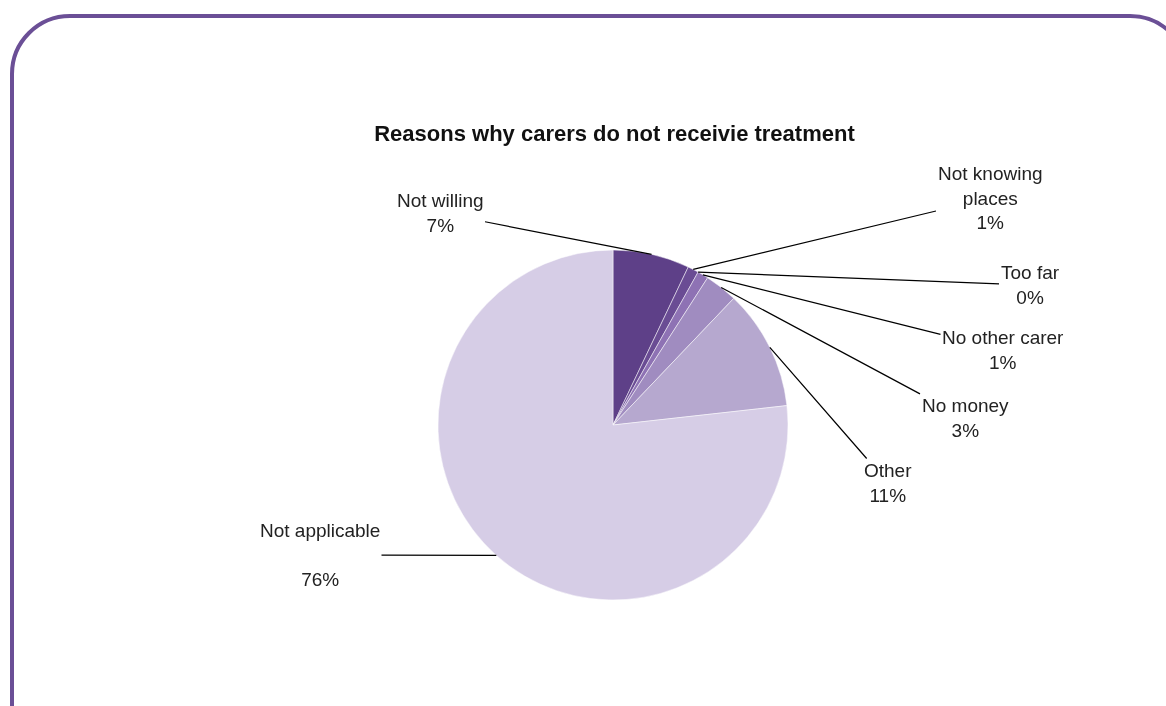  I want to click on data-label: 76%, so click(320, 580).